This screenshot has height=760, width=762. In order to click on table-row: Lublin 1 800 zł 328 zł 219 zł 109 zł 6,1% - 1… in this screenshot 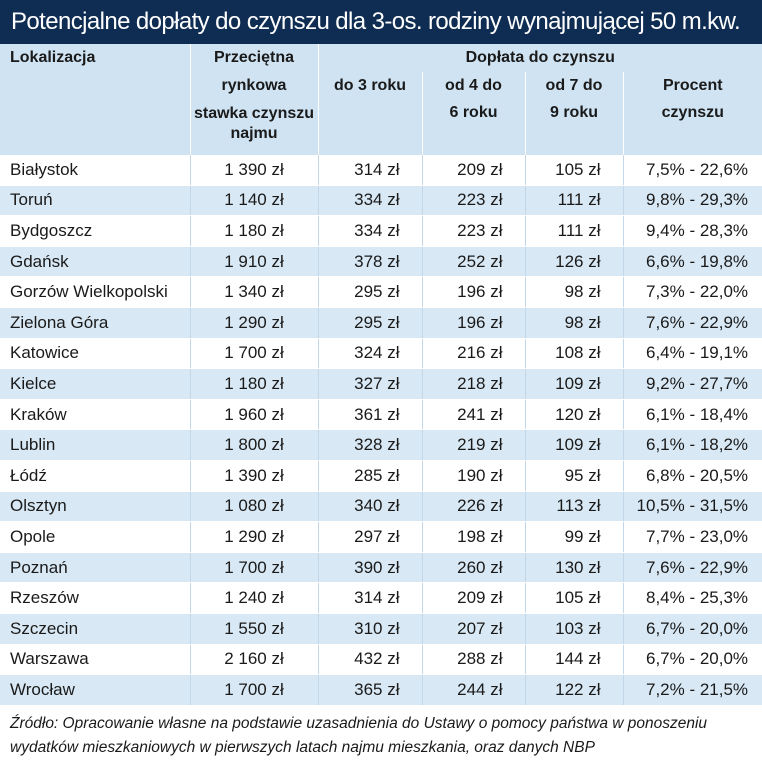, I will do `click(381, 445)`.